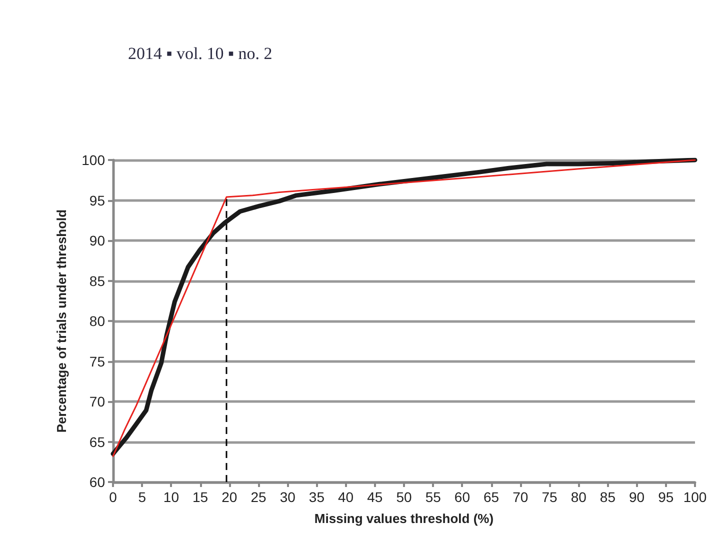 The image size is (710, 546). Describe the element at coordinates (171, 497) in the screenshot. I see `x-tick-label: 10` at that location.